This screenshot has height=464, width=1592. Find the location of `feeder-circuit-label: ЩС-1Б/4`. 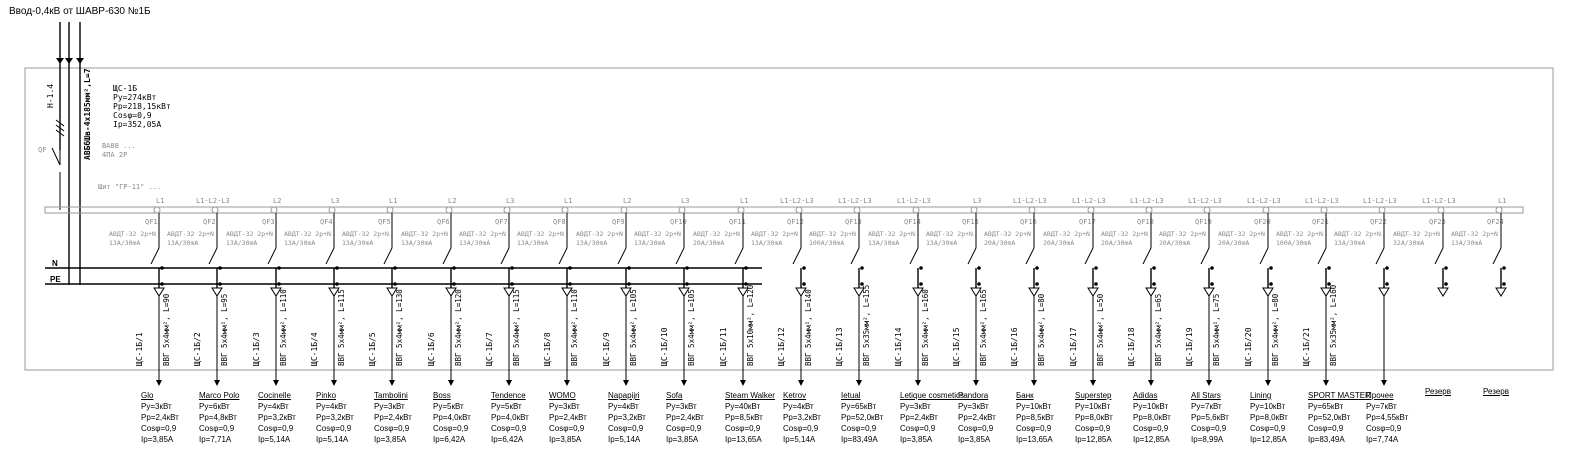

feeder-circuit-label: ЩС-1Б/4 is located at coordinates (314, 349).